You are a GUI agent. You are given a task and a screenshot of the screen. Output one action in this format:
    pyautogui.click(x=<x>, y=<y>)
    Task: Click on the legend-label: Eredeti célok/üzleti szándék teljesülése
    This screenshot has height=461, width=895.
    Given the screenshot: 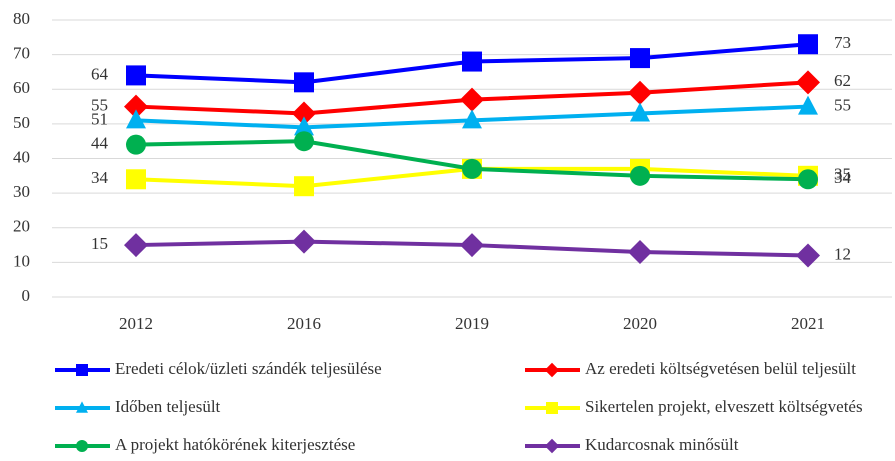 What is the action you would take?
    pyautogui.click(x=248, y=368)
    